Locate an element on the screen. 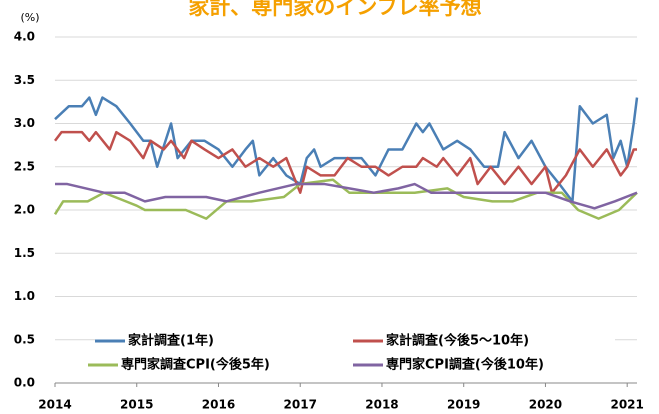 The width and height of the screenshot is (659, 414). x-tick-label: 2015 is located at coordinates (136, 405).